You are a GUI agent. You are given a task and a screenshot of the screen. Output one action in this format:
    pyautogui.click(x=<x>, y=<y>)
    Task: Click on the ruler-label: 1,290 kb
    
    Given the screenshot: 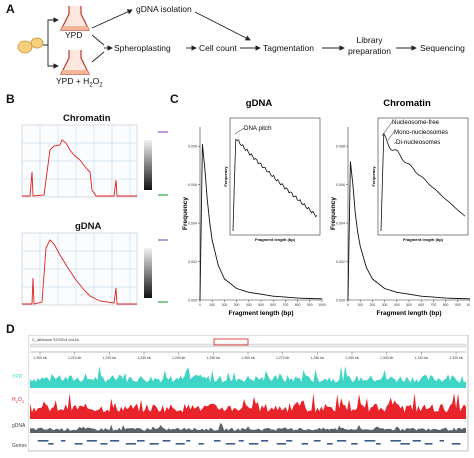 What is the action you would take?
    pyautogui.click(x=351, y=358)
    